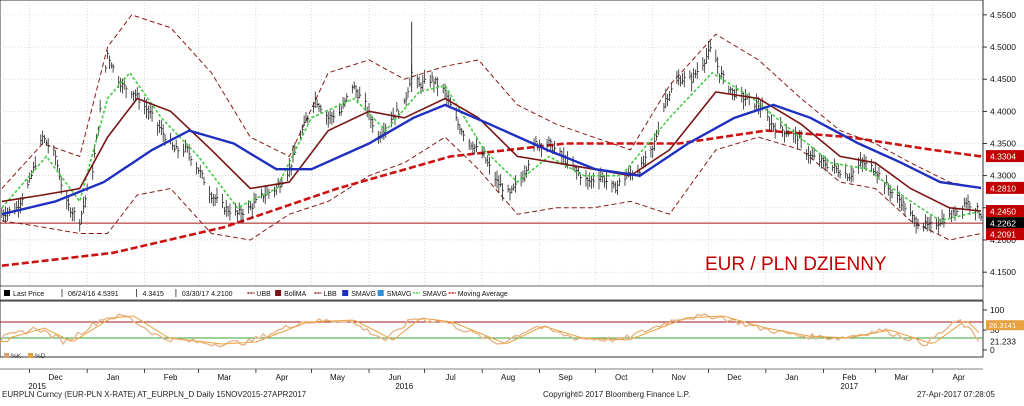 The height and width of the screenshot is (406, 1024). I want to click on legend-label: Moving Average, so click(483, 294).